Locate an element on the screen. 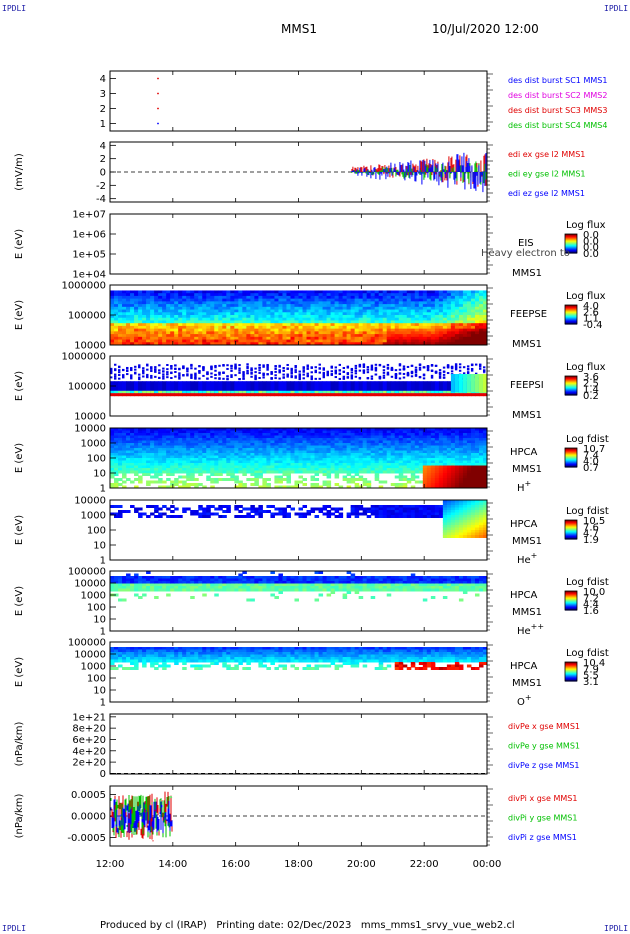  panel-4-colorbar-title: Log flux is located at coordinates (586, 296).